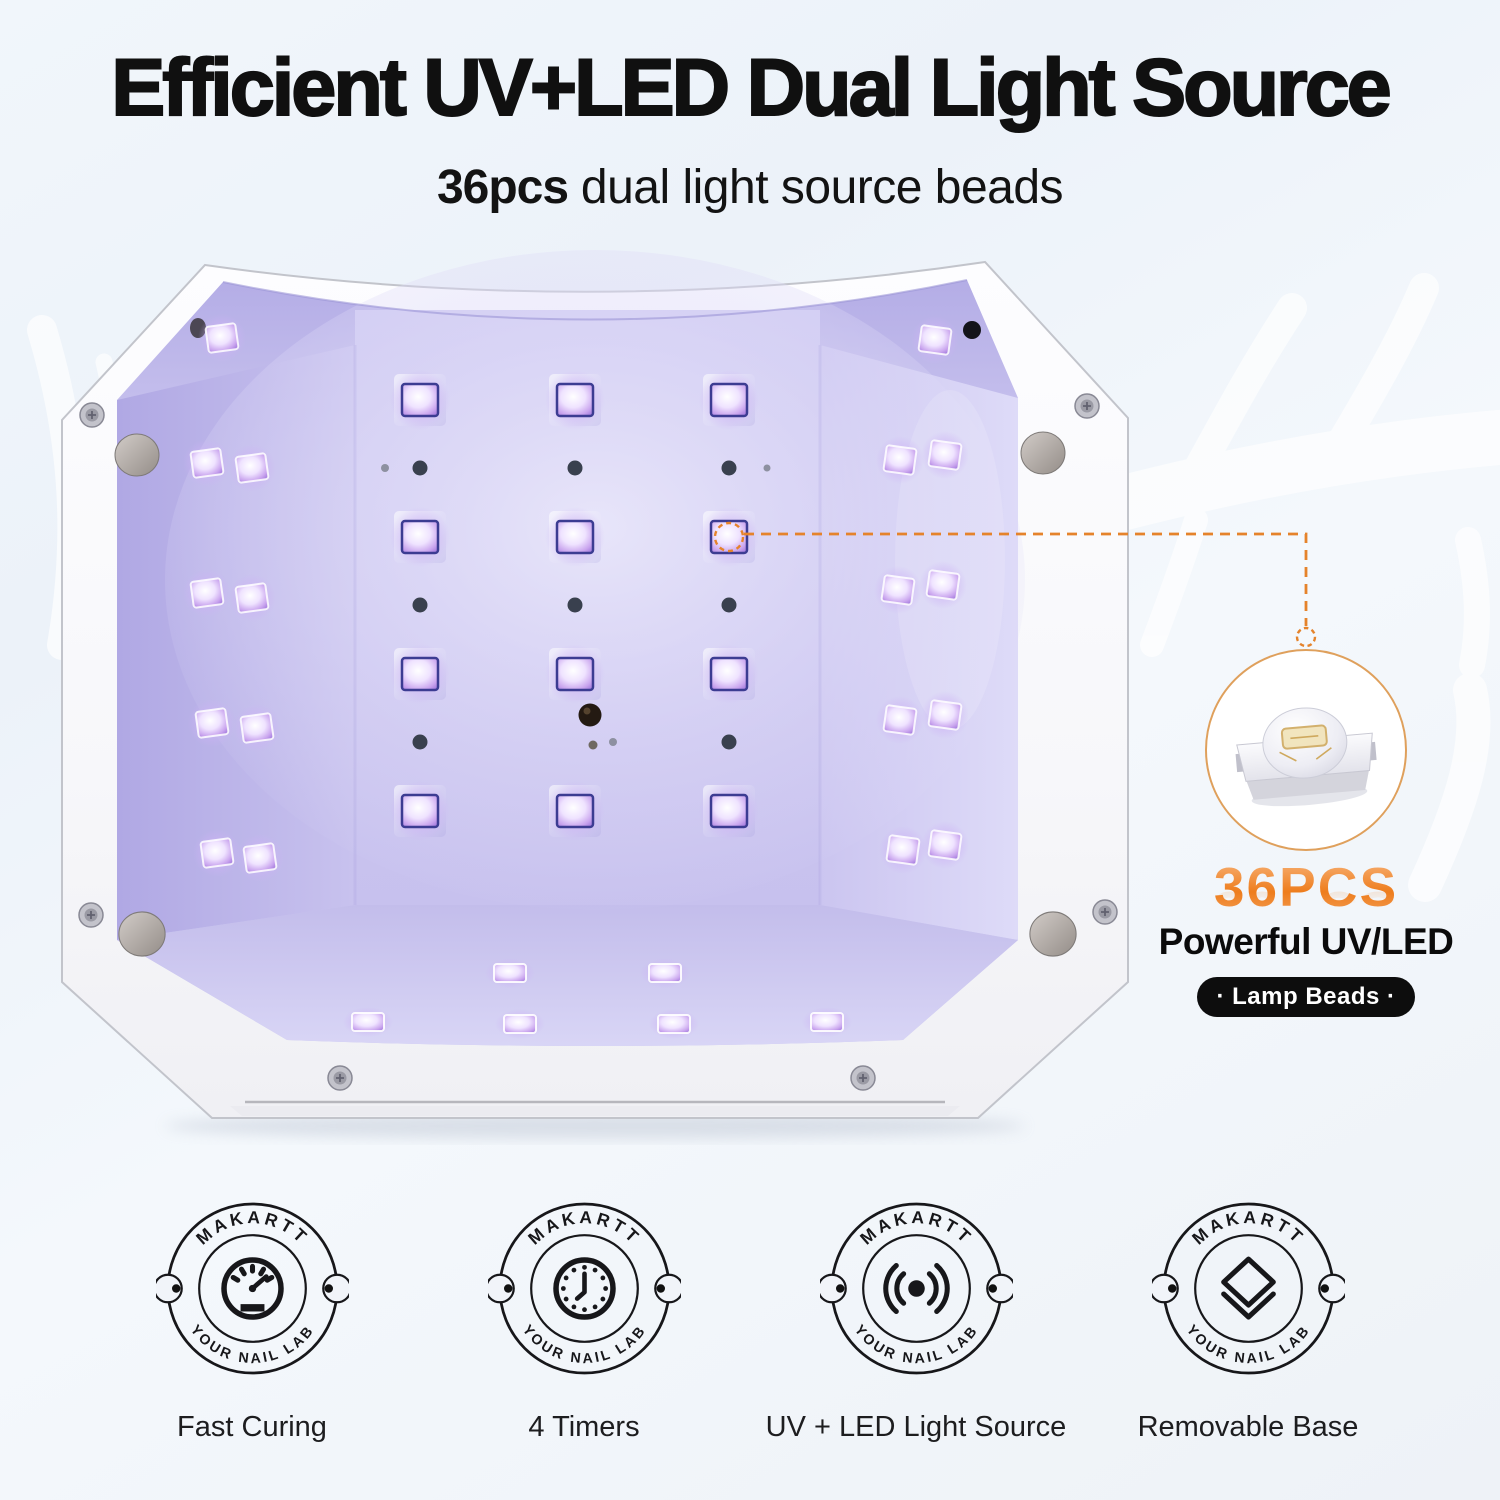 This screenshot has width=1500, height=1500. What do you see at coordinates (925, 595) in the screenshot?
I see `led-bead-column-right` at bounding box center [925, 595].